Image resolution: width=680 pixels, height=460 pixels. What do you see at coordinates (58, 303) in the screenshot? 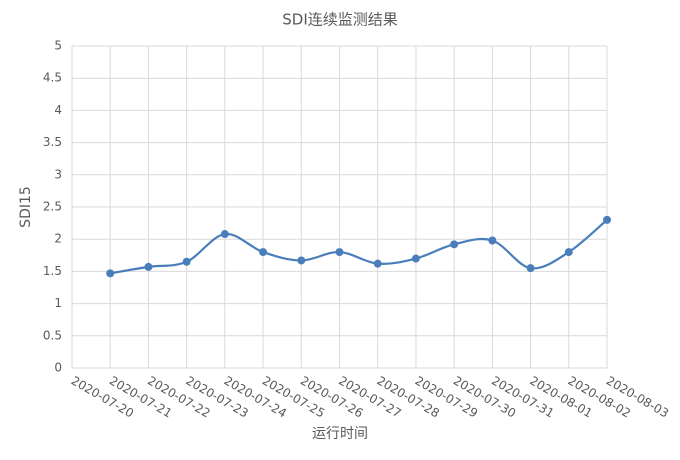
I see `y-tick-label: 1` at bounding box center [58, 303].